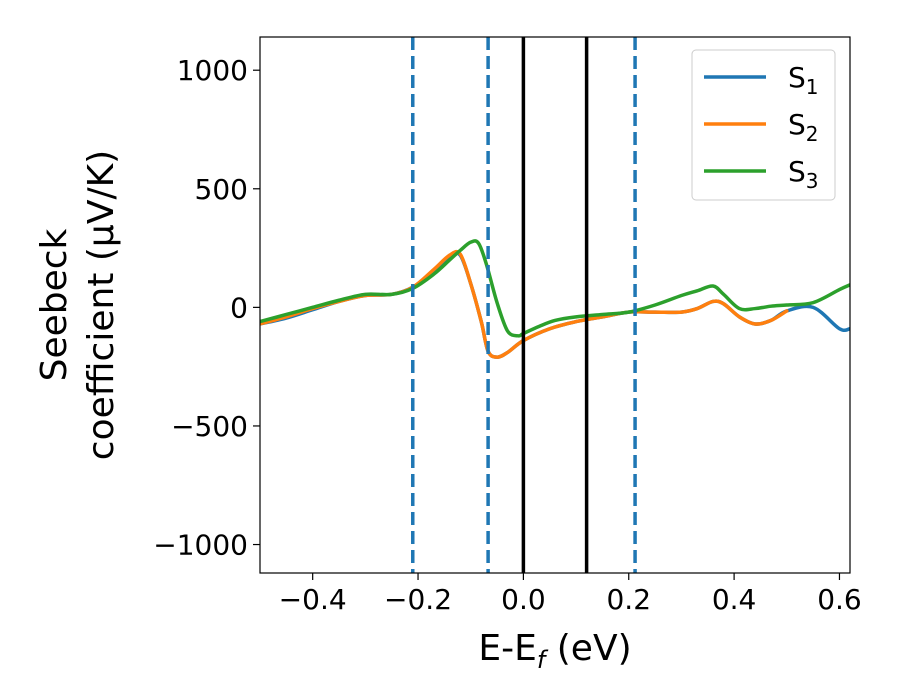 The image size is (900, 700). Describe the element at coordinates (418, 599) in the screenshot. I see `x-tick-label: −0.2` at that location.